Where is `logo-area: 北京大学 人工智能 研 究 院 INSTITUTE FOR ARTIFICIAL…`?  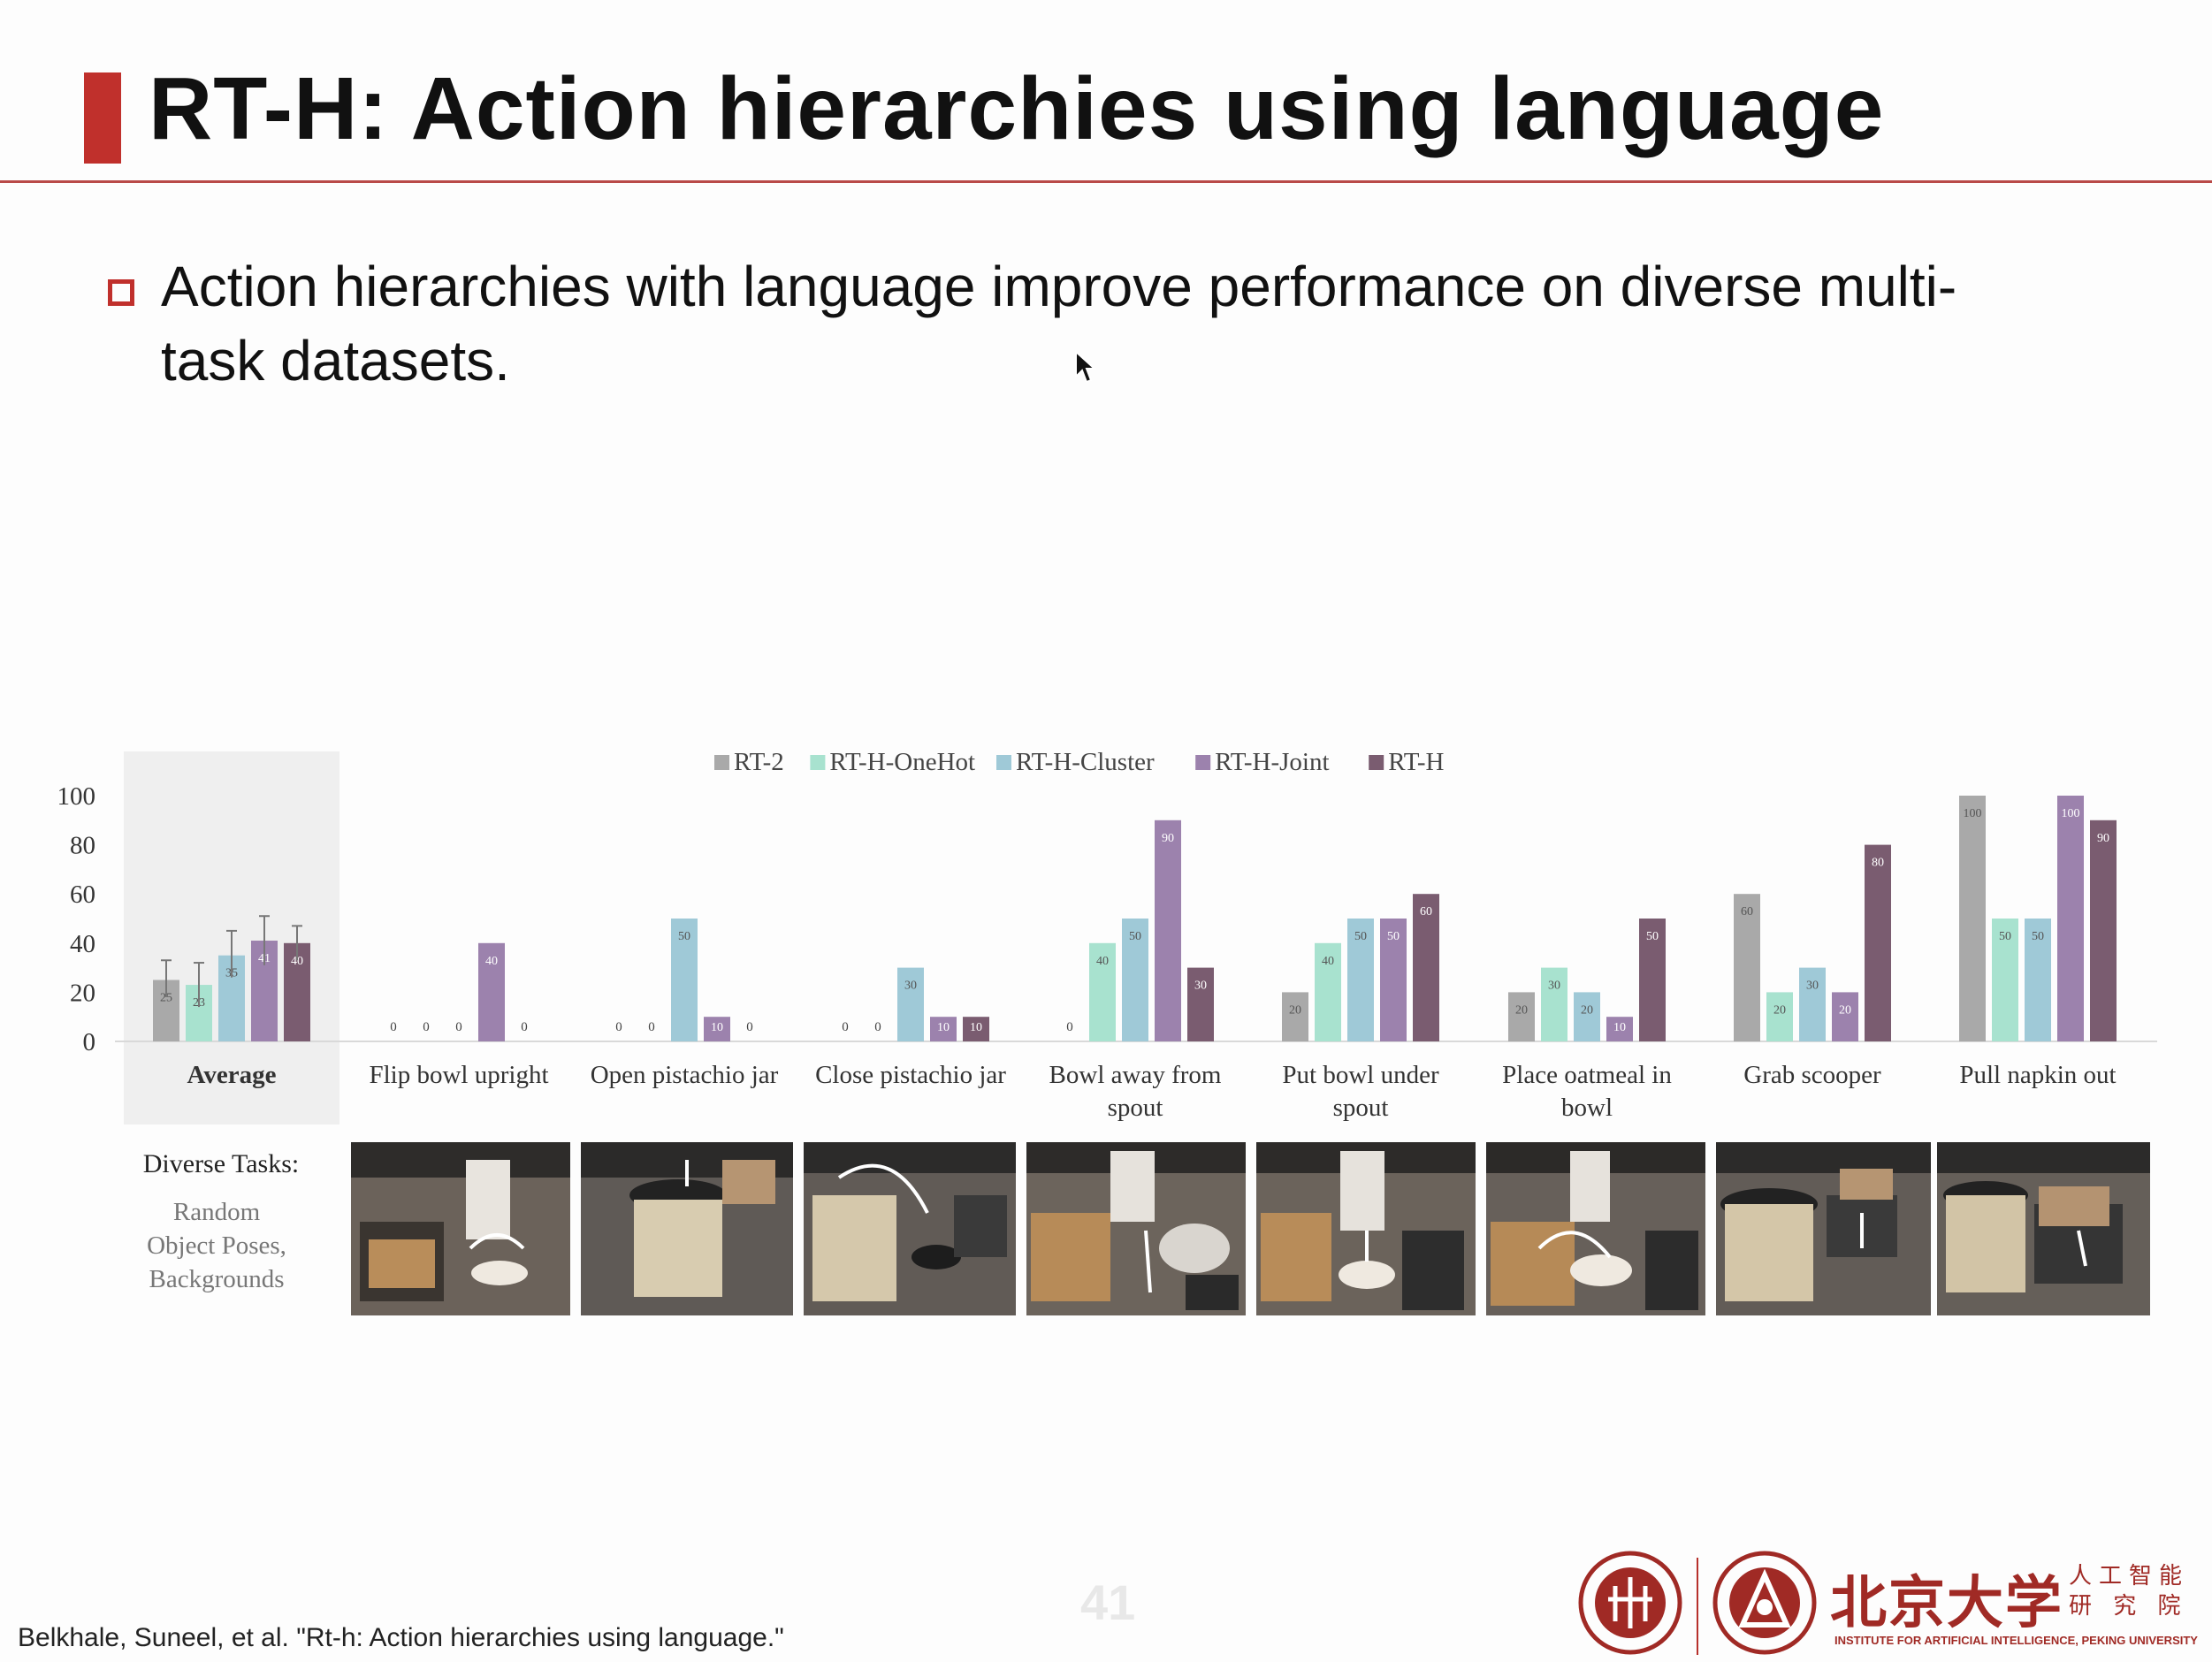 logo-area: 北京大学 人工智能 研 究 院 INSTITUTE FOR ARTIFICIAL… is located at coordinates (1888, 1604).